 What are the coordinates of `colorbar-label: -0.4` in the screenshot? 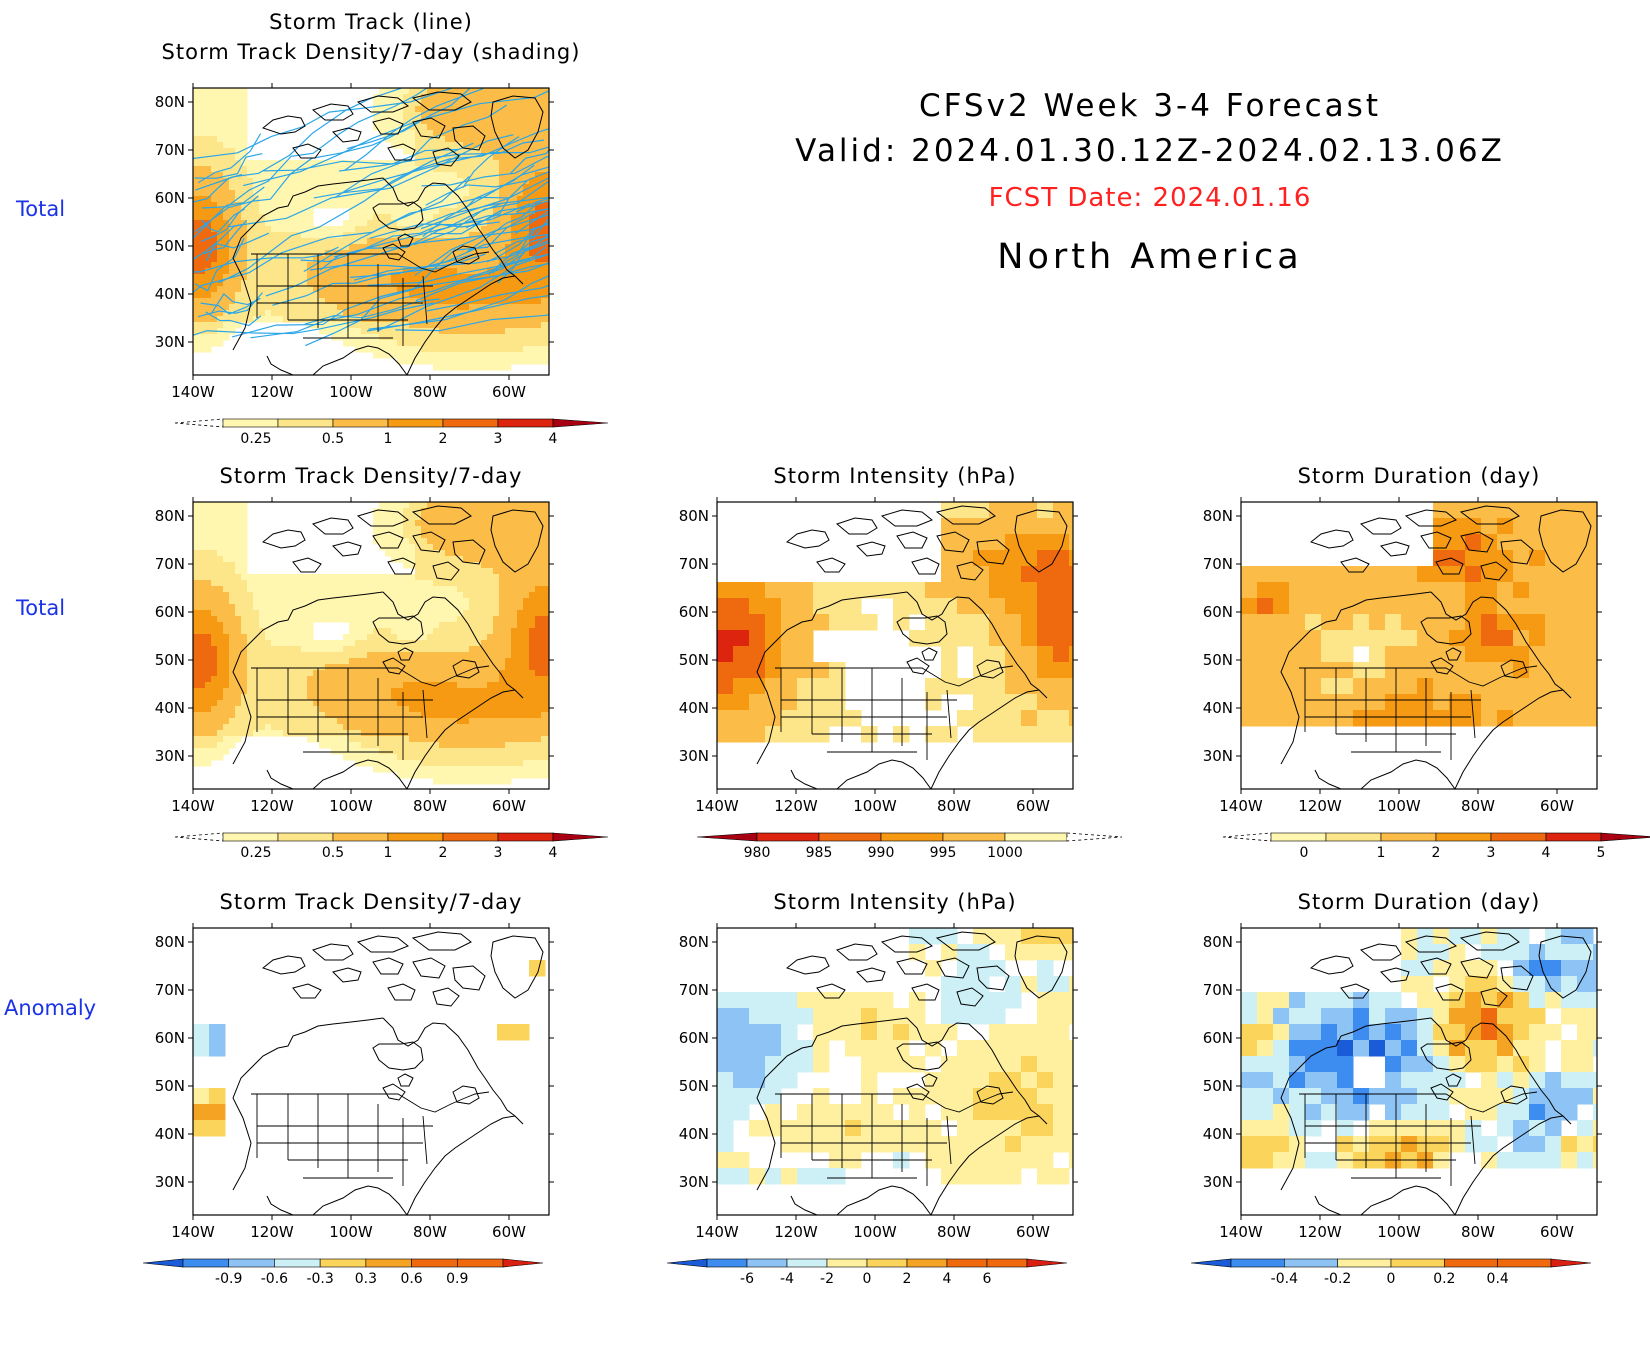 It's located at (1284, 1279).